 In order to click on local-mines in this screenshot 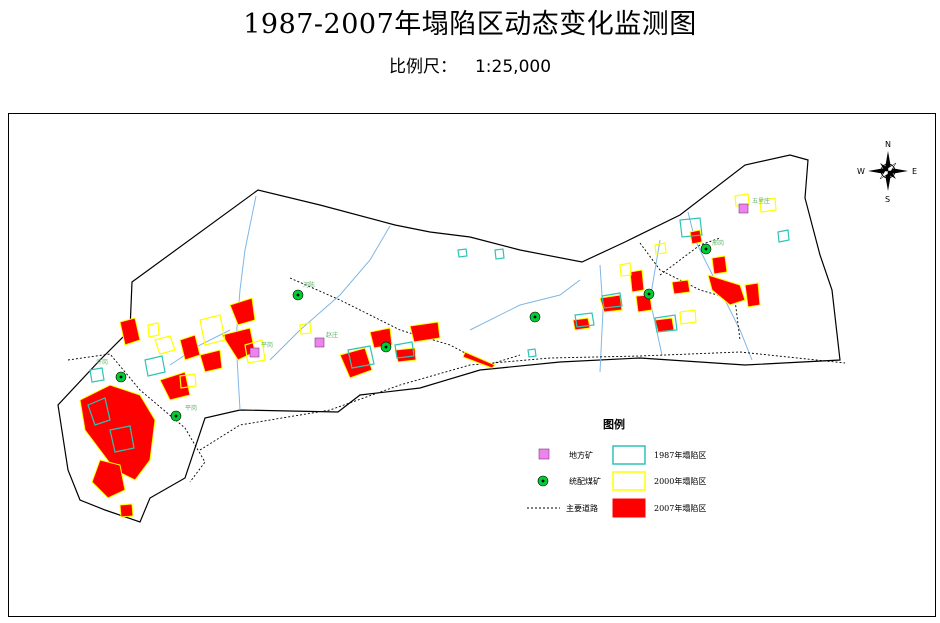, I will do `click(499, 280)`.